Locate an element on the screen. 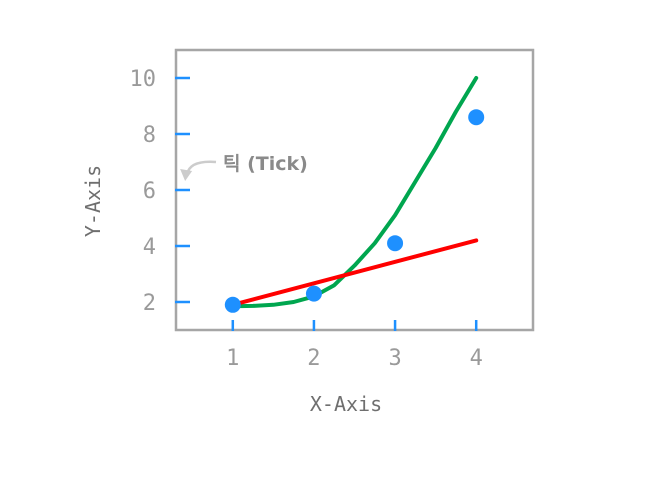  x-axis-label: X-Axis is located at coordinates (346, 404).